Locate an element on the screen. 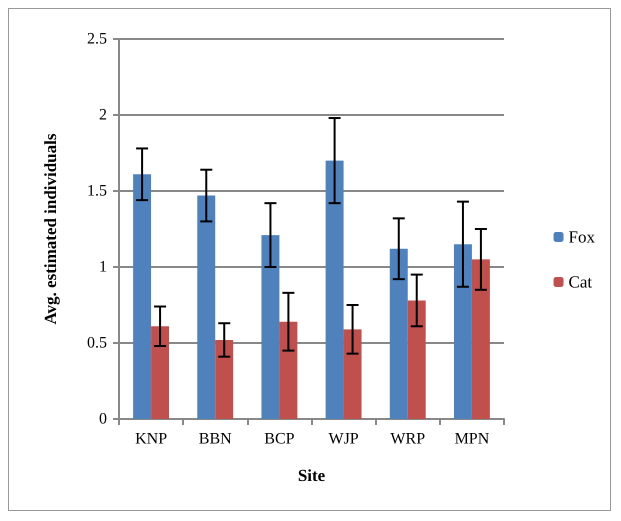  x-tick-label: WRP is located at coordinates (408, 439).